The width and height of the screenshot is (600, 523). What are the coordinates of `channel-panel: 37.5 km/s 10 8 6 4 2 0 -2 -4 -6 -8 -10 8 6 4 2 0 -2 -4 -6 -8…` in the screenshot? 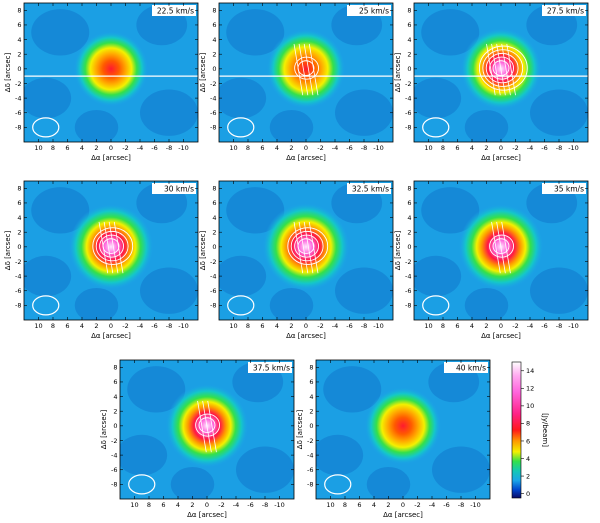 It's located at (197, 439).